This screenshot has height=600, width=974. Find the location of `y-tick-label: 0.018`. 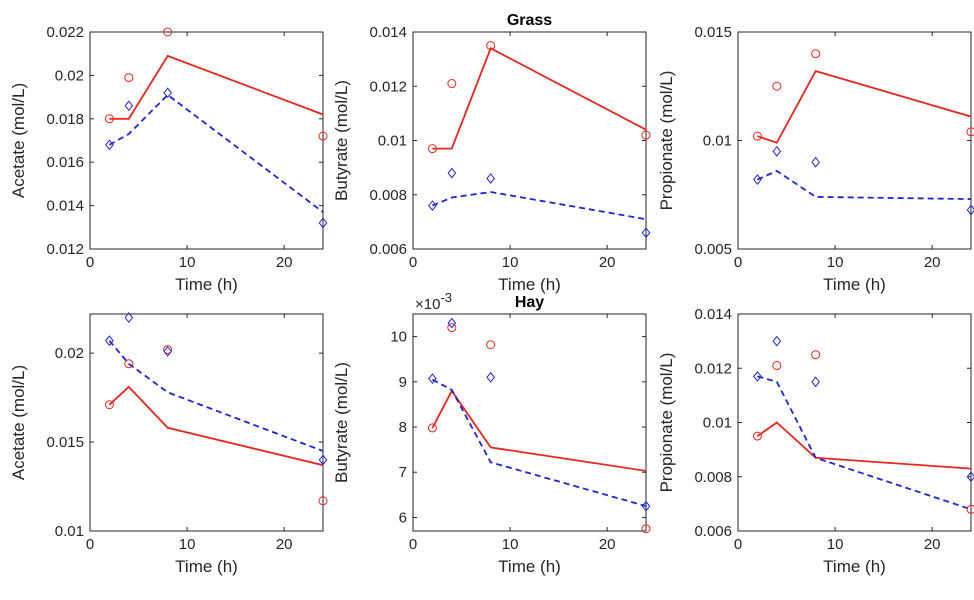

y-tick-label: 0.018 is located at coordinates (65, 119).